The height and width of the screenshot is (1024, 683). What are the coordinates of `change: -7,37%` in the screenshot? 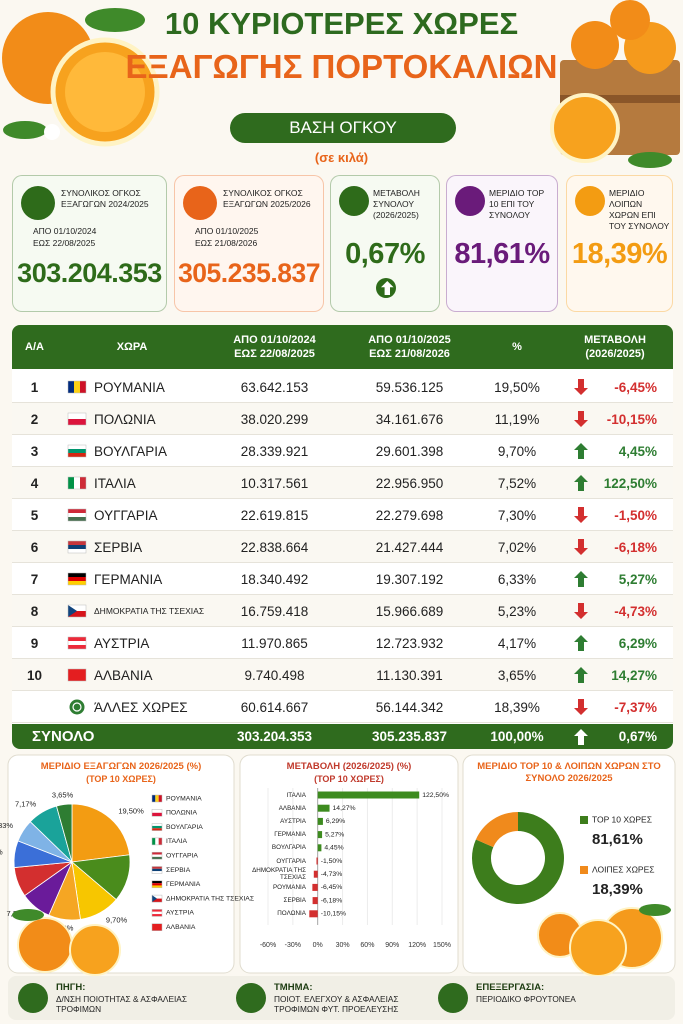 It's located at (635, 707).